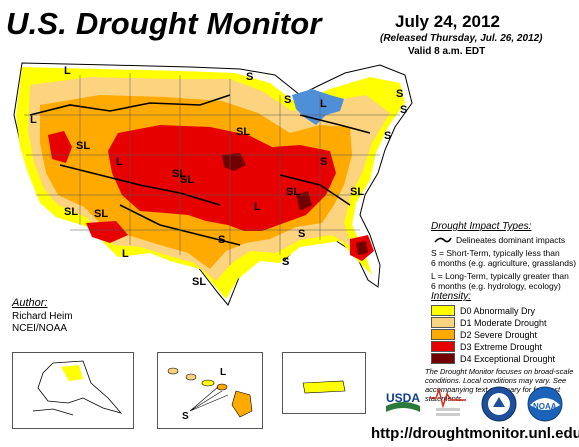  I want to click on author-org: NCEI/NOAA, so click(40, 328).